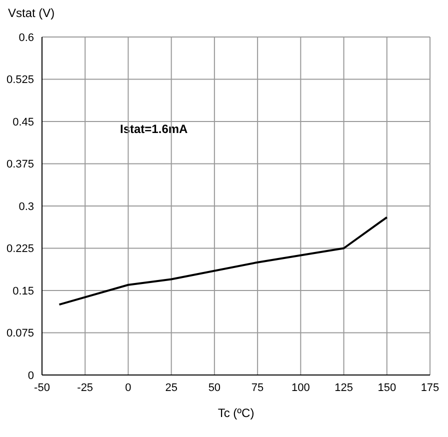  Describe the element at coordinates (171, 388) in the screenshot. I see `x-tick-label: 25` at that location.